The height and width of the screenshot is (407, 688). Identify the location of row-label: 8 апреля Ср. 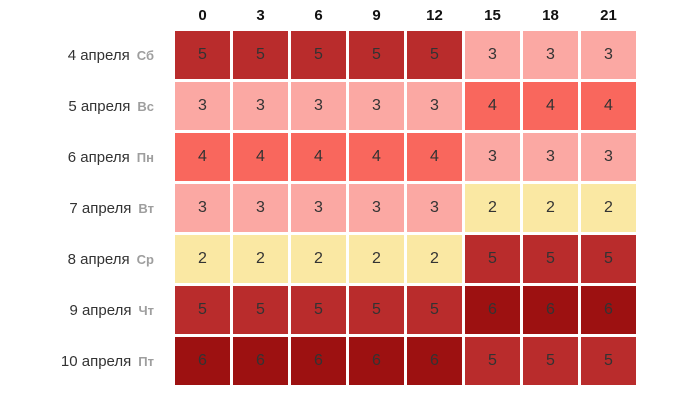
(86, 259).